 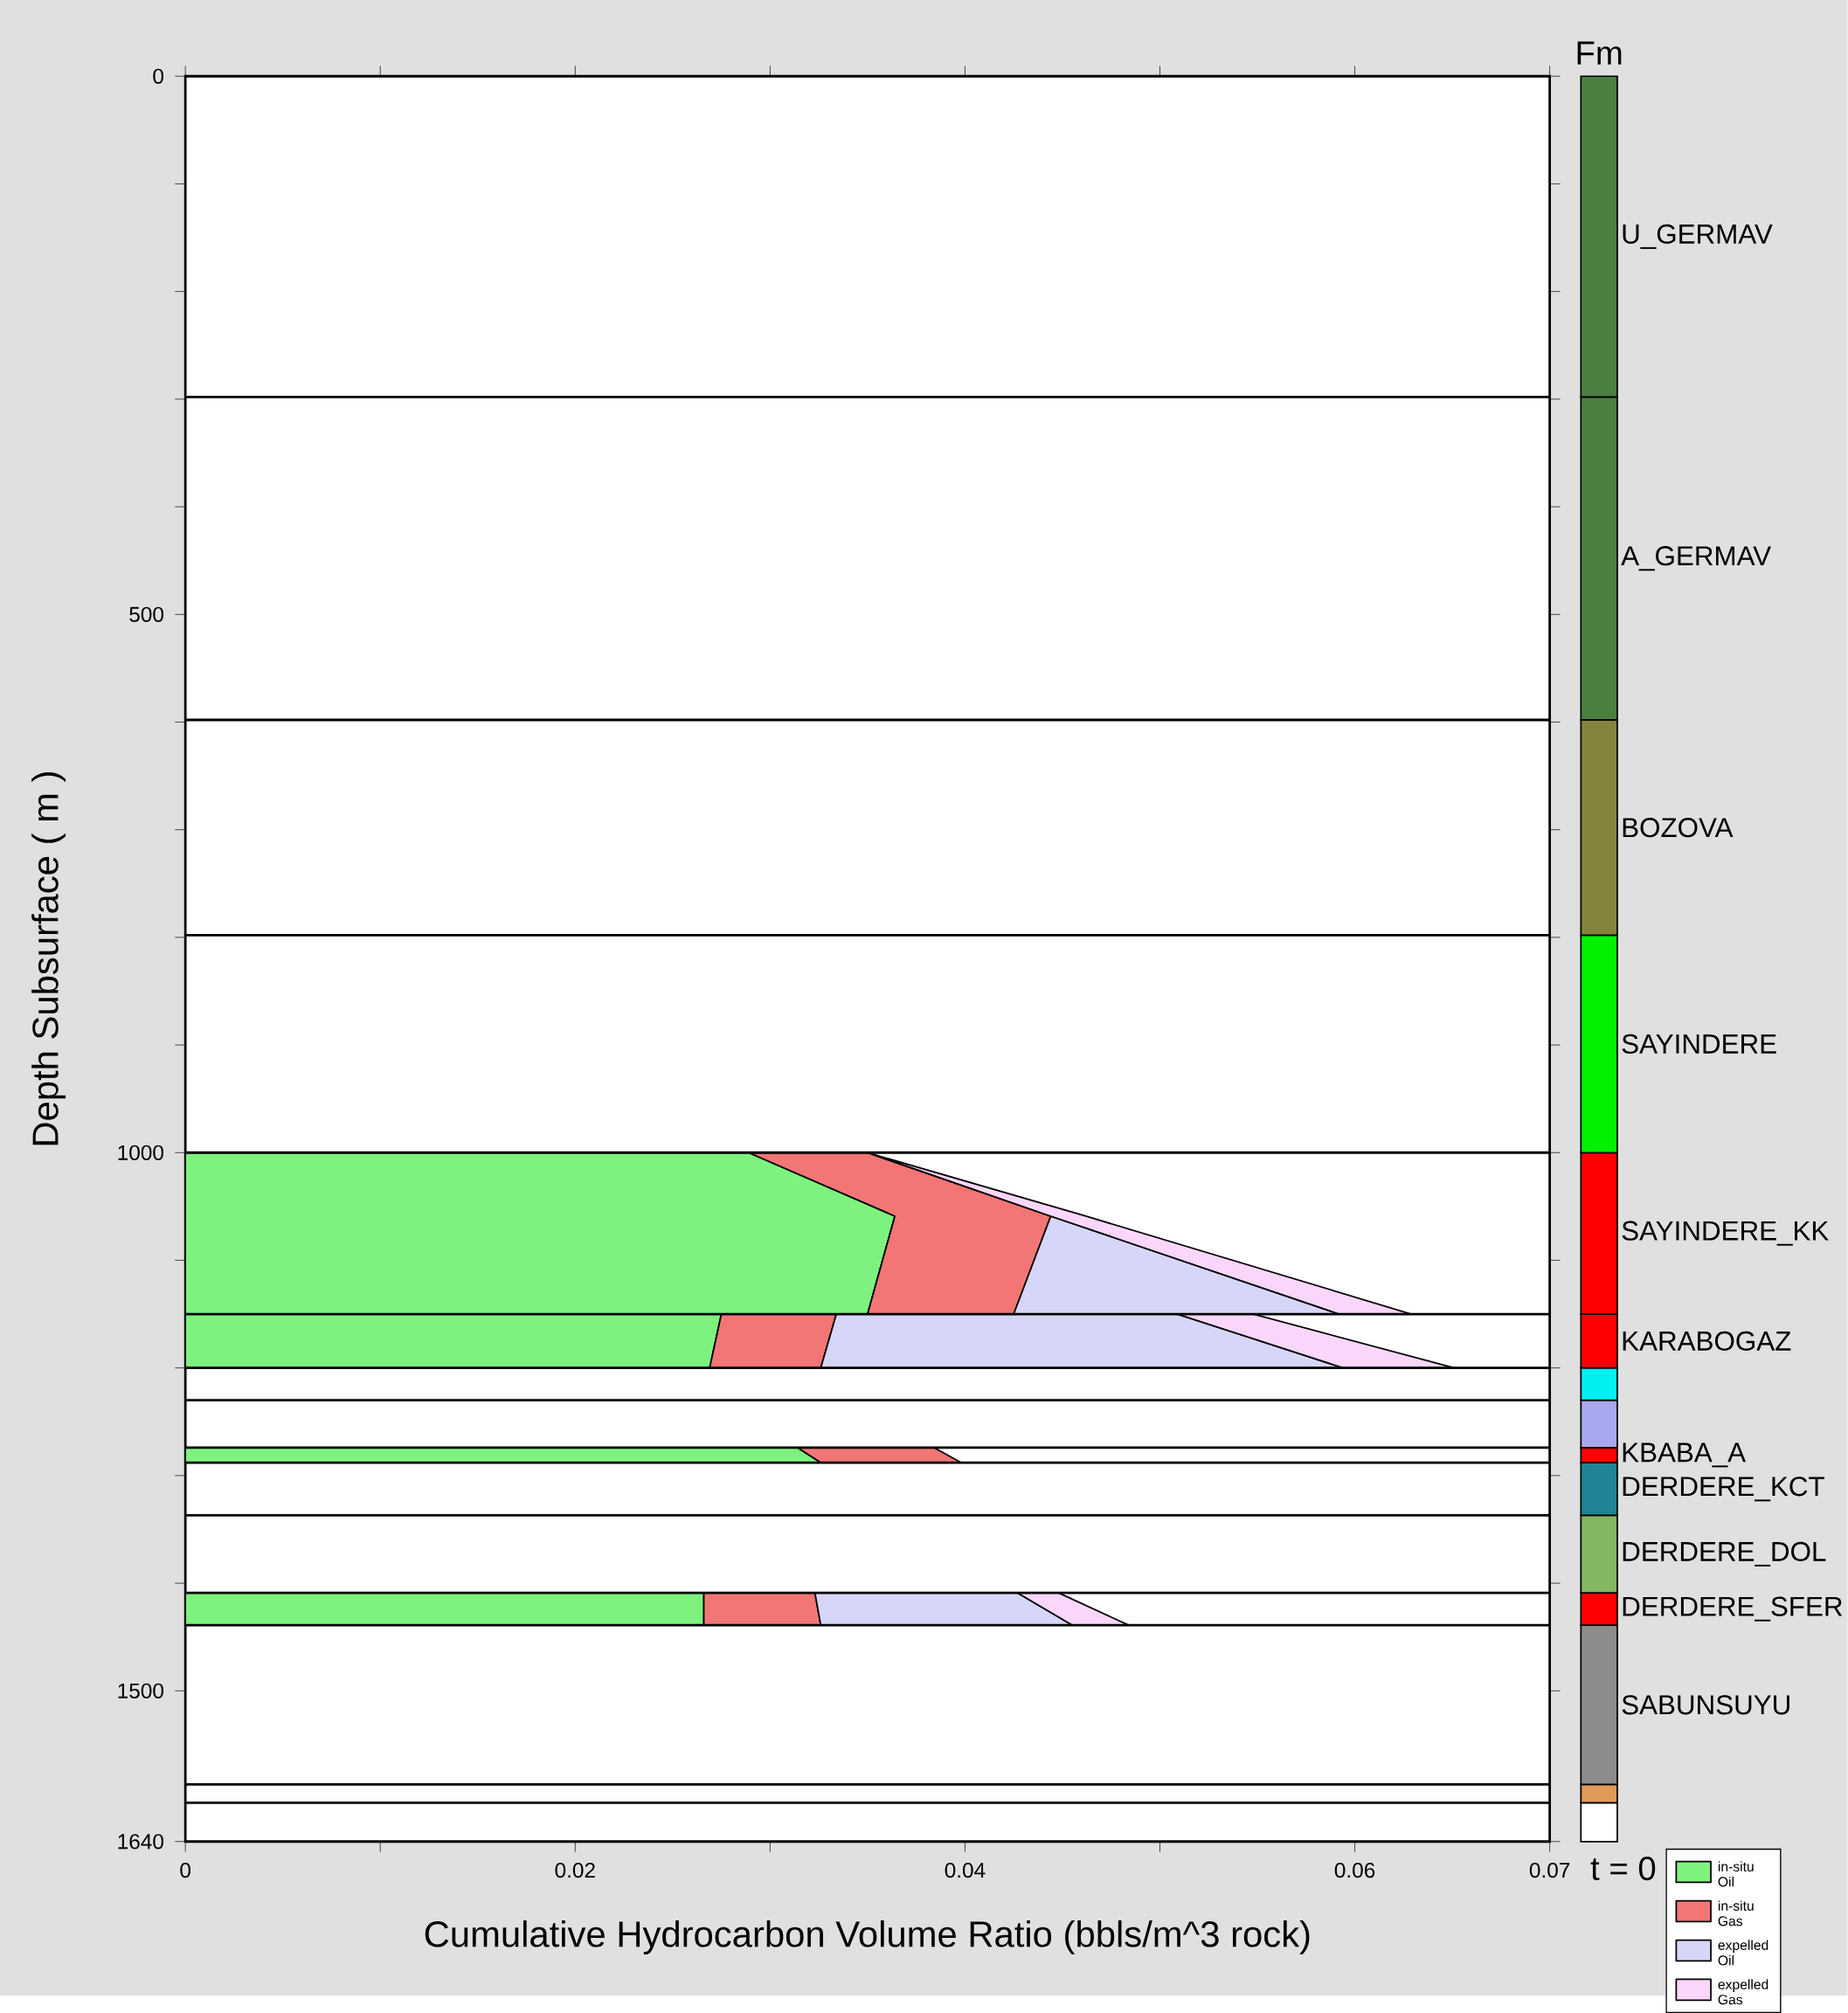 What do you see at coordinates (1724, 1489) in the screenshot?
I see `series-label: DERDERE_KCT` at bounding box center [1724, 1489].